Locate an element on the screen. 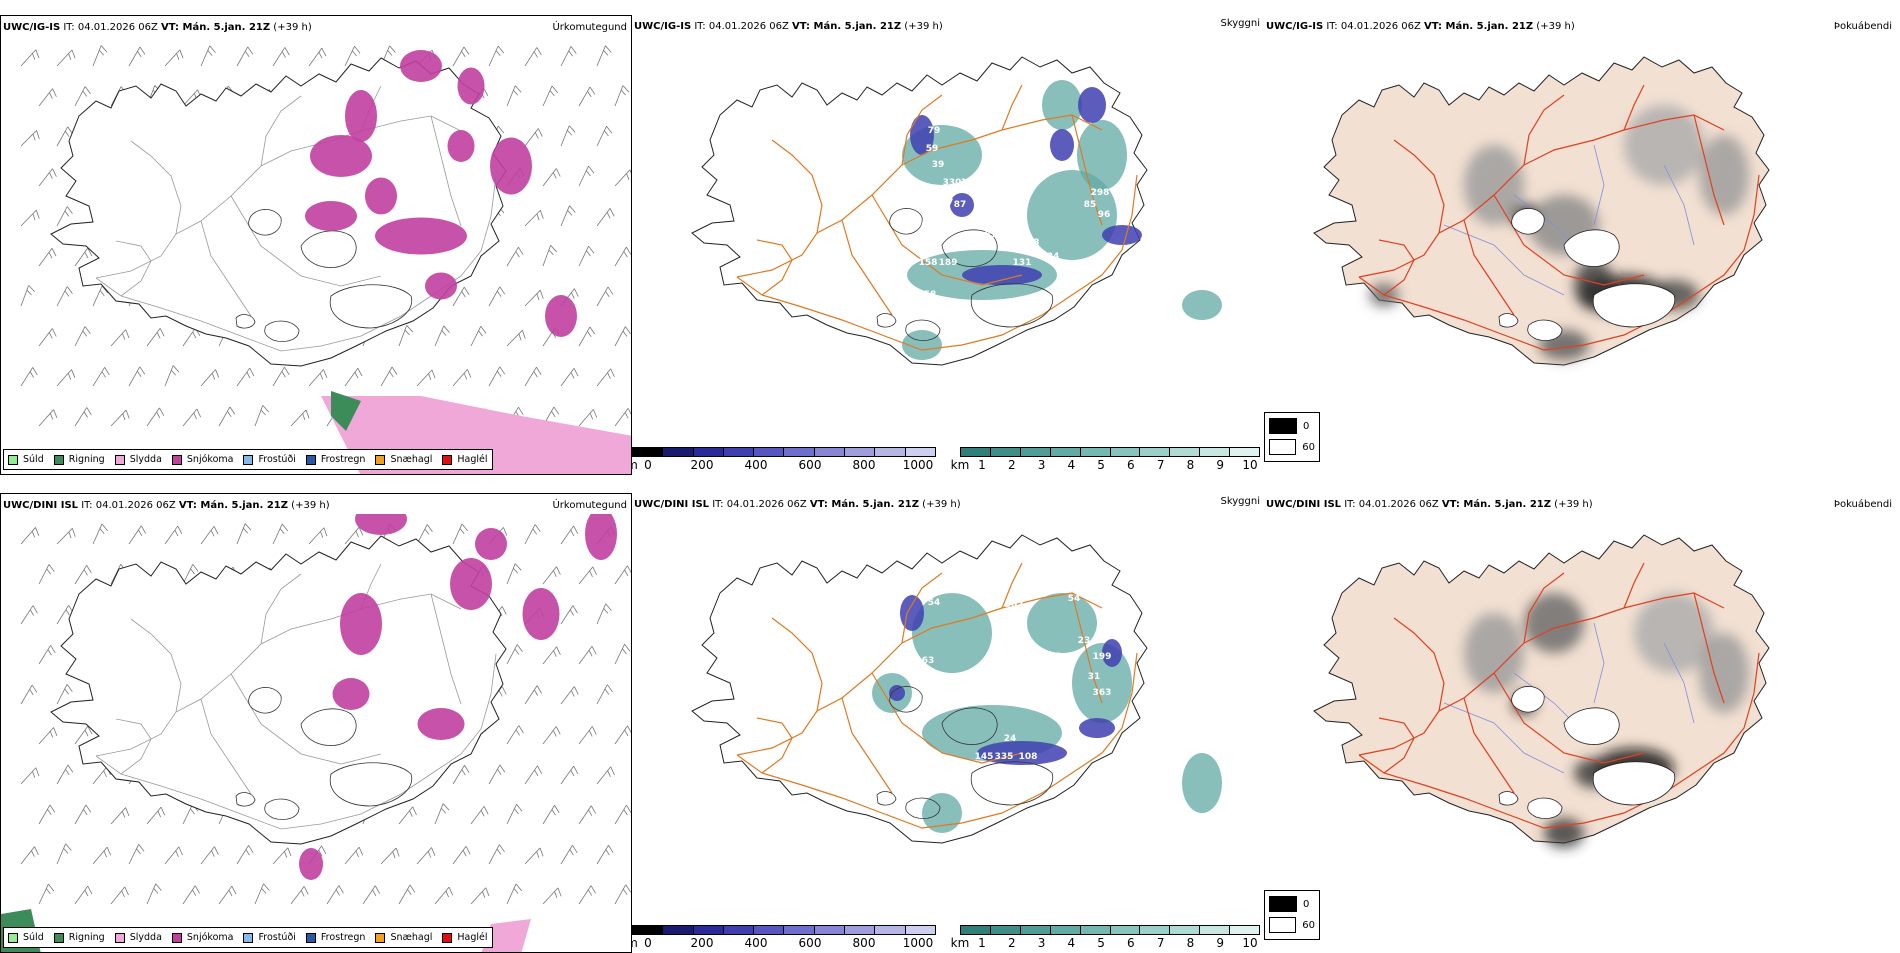 This screenshot has height=953, width=1900. legend-item: Haglél is located at coordinates (465, 937).